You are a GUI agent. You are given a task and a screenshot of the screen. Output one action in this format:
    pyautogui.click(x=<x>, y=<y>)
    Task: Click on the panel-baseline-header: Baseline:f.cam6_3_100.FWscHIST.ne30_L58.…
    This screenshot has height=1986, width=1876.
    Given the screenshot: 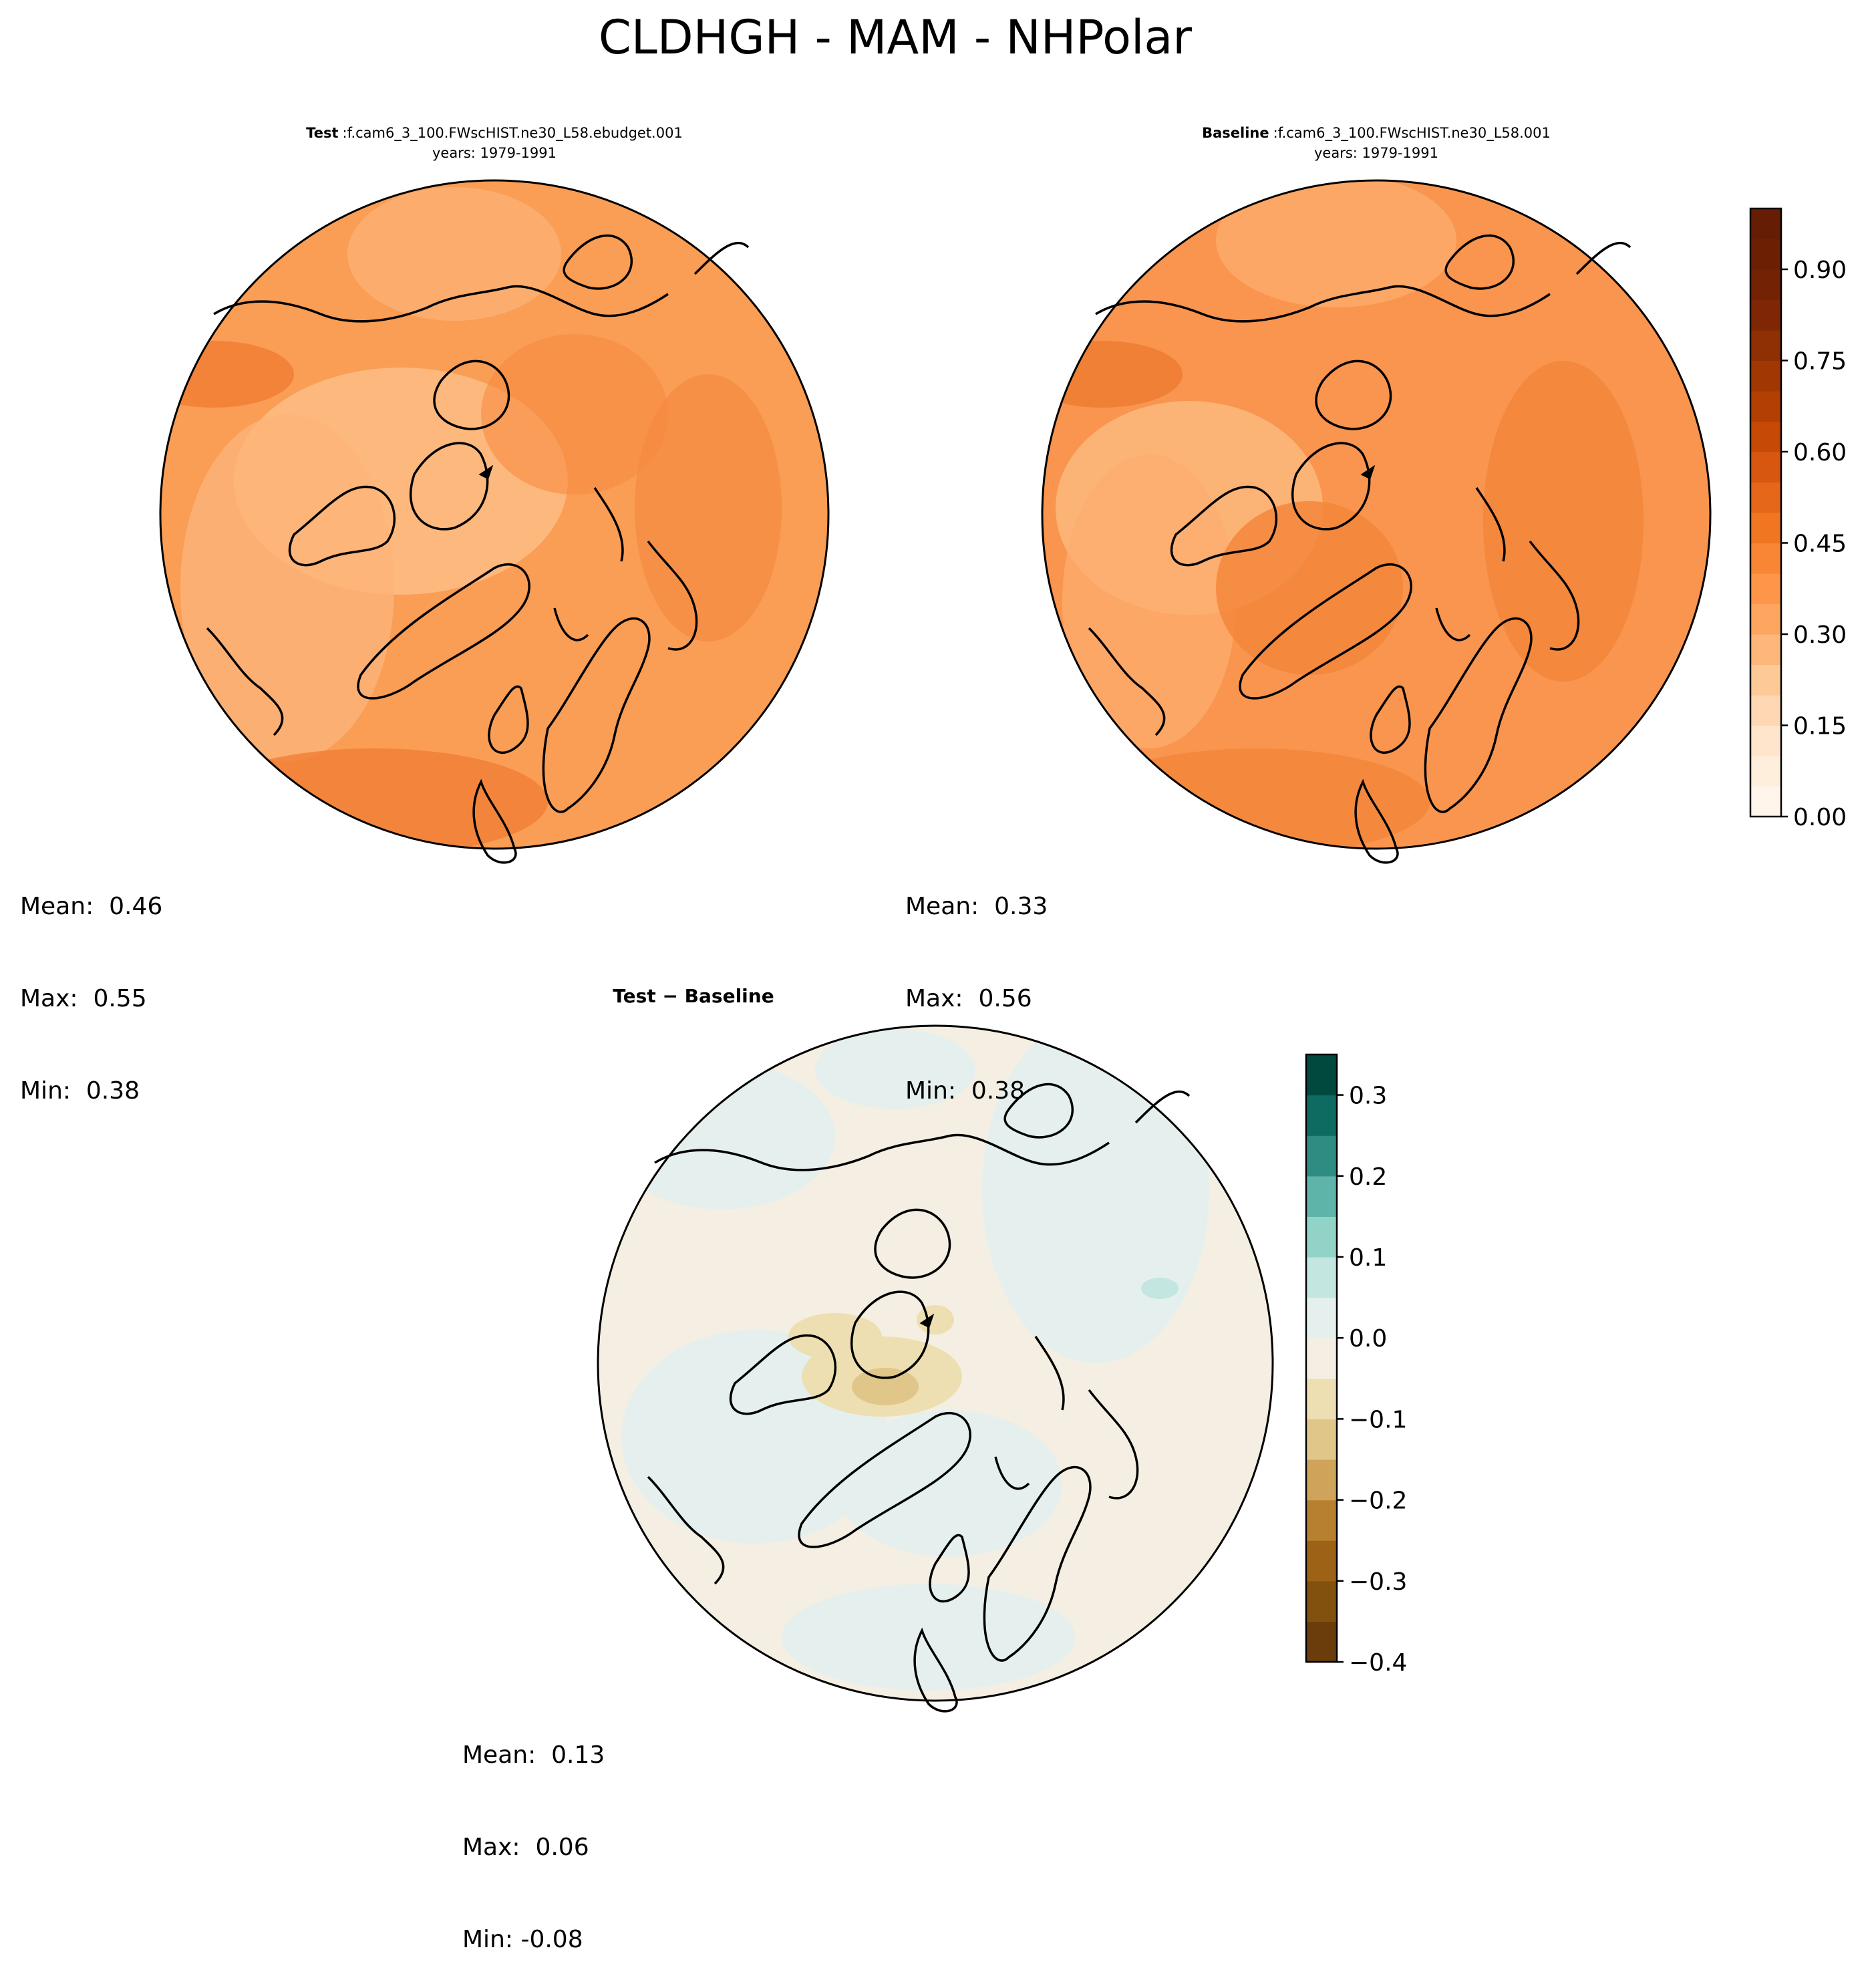 What is the action you would take?
    pyautogui.click(x=1376, y=133)
    